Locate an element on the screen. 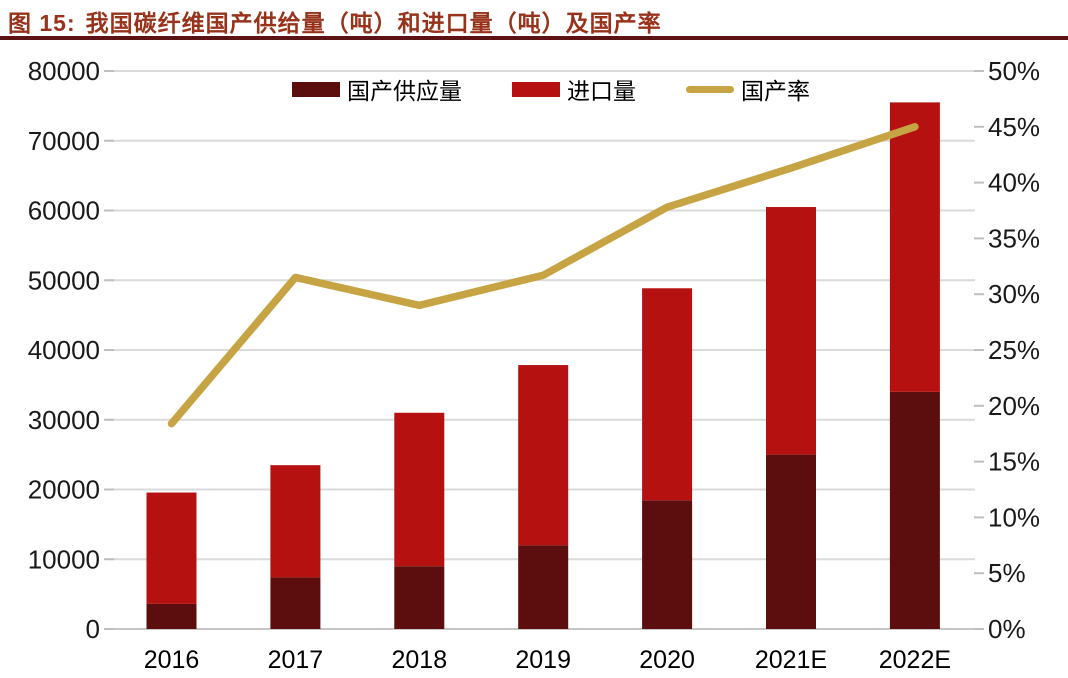  right-axis-tick-label: 0% is located at coordinates (1007, 629).